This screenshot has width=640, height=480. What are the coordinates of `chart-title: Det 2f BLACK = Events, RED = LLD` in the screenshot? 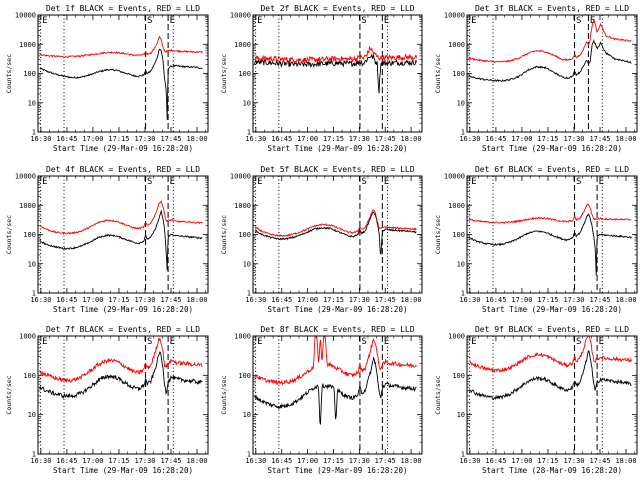 It's located at (337, 8).